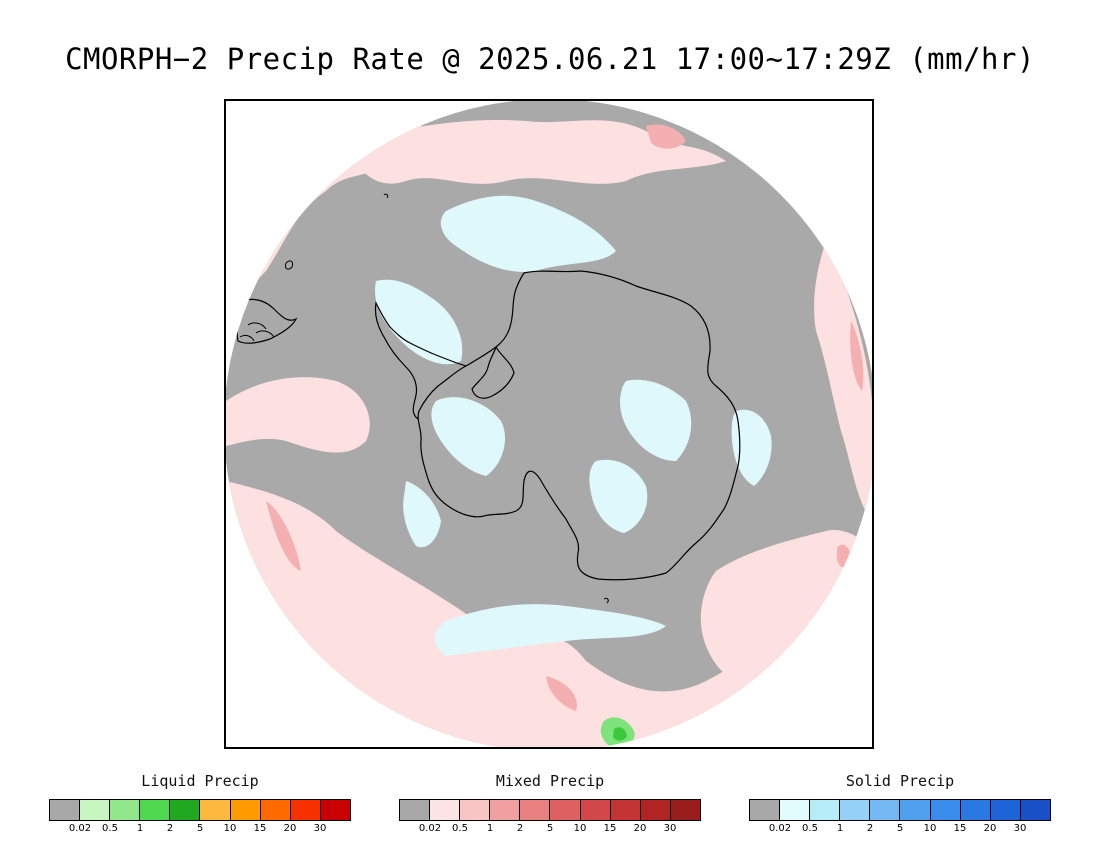 The height and width of the screenshot is (850, 1100). Describe the element at coordinates (843, 381) in the screenshot. I see `mixed-precip-area-right-rim` at that location.